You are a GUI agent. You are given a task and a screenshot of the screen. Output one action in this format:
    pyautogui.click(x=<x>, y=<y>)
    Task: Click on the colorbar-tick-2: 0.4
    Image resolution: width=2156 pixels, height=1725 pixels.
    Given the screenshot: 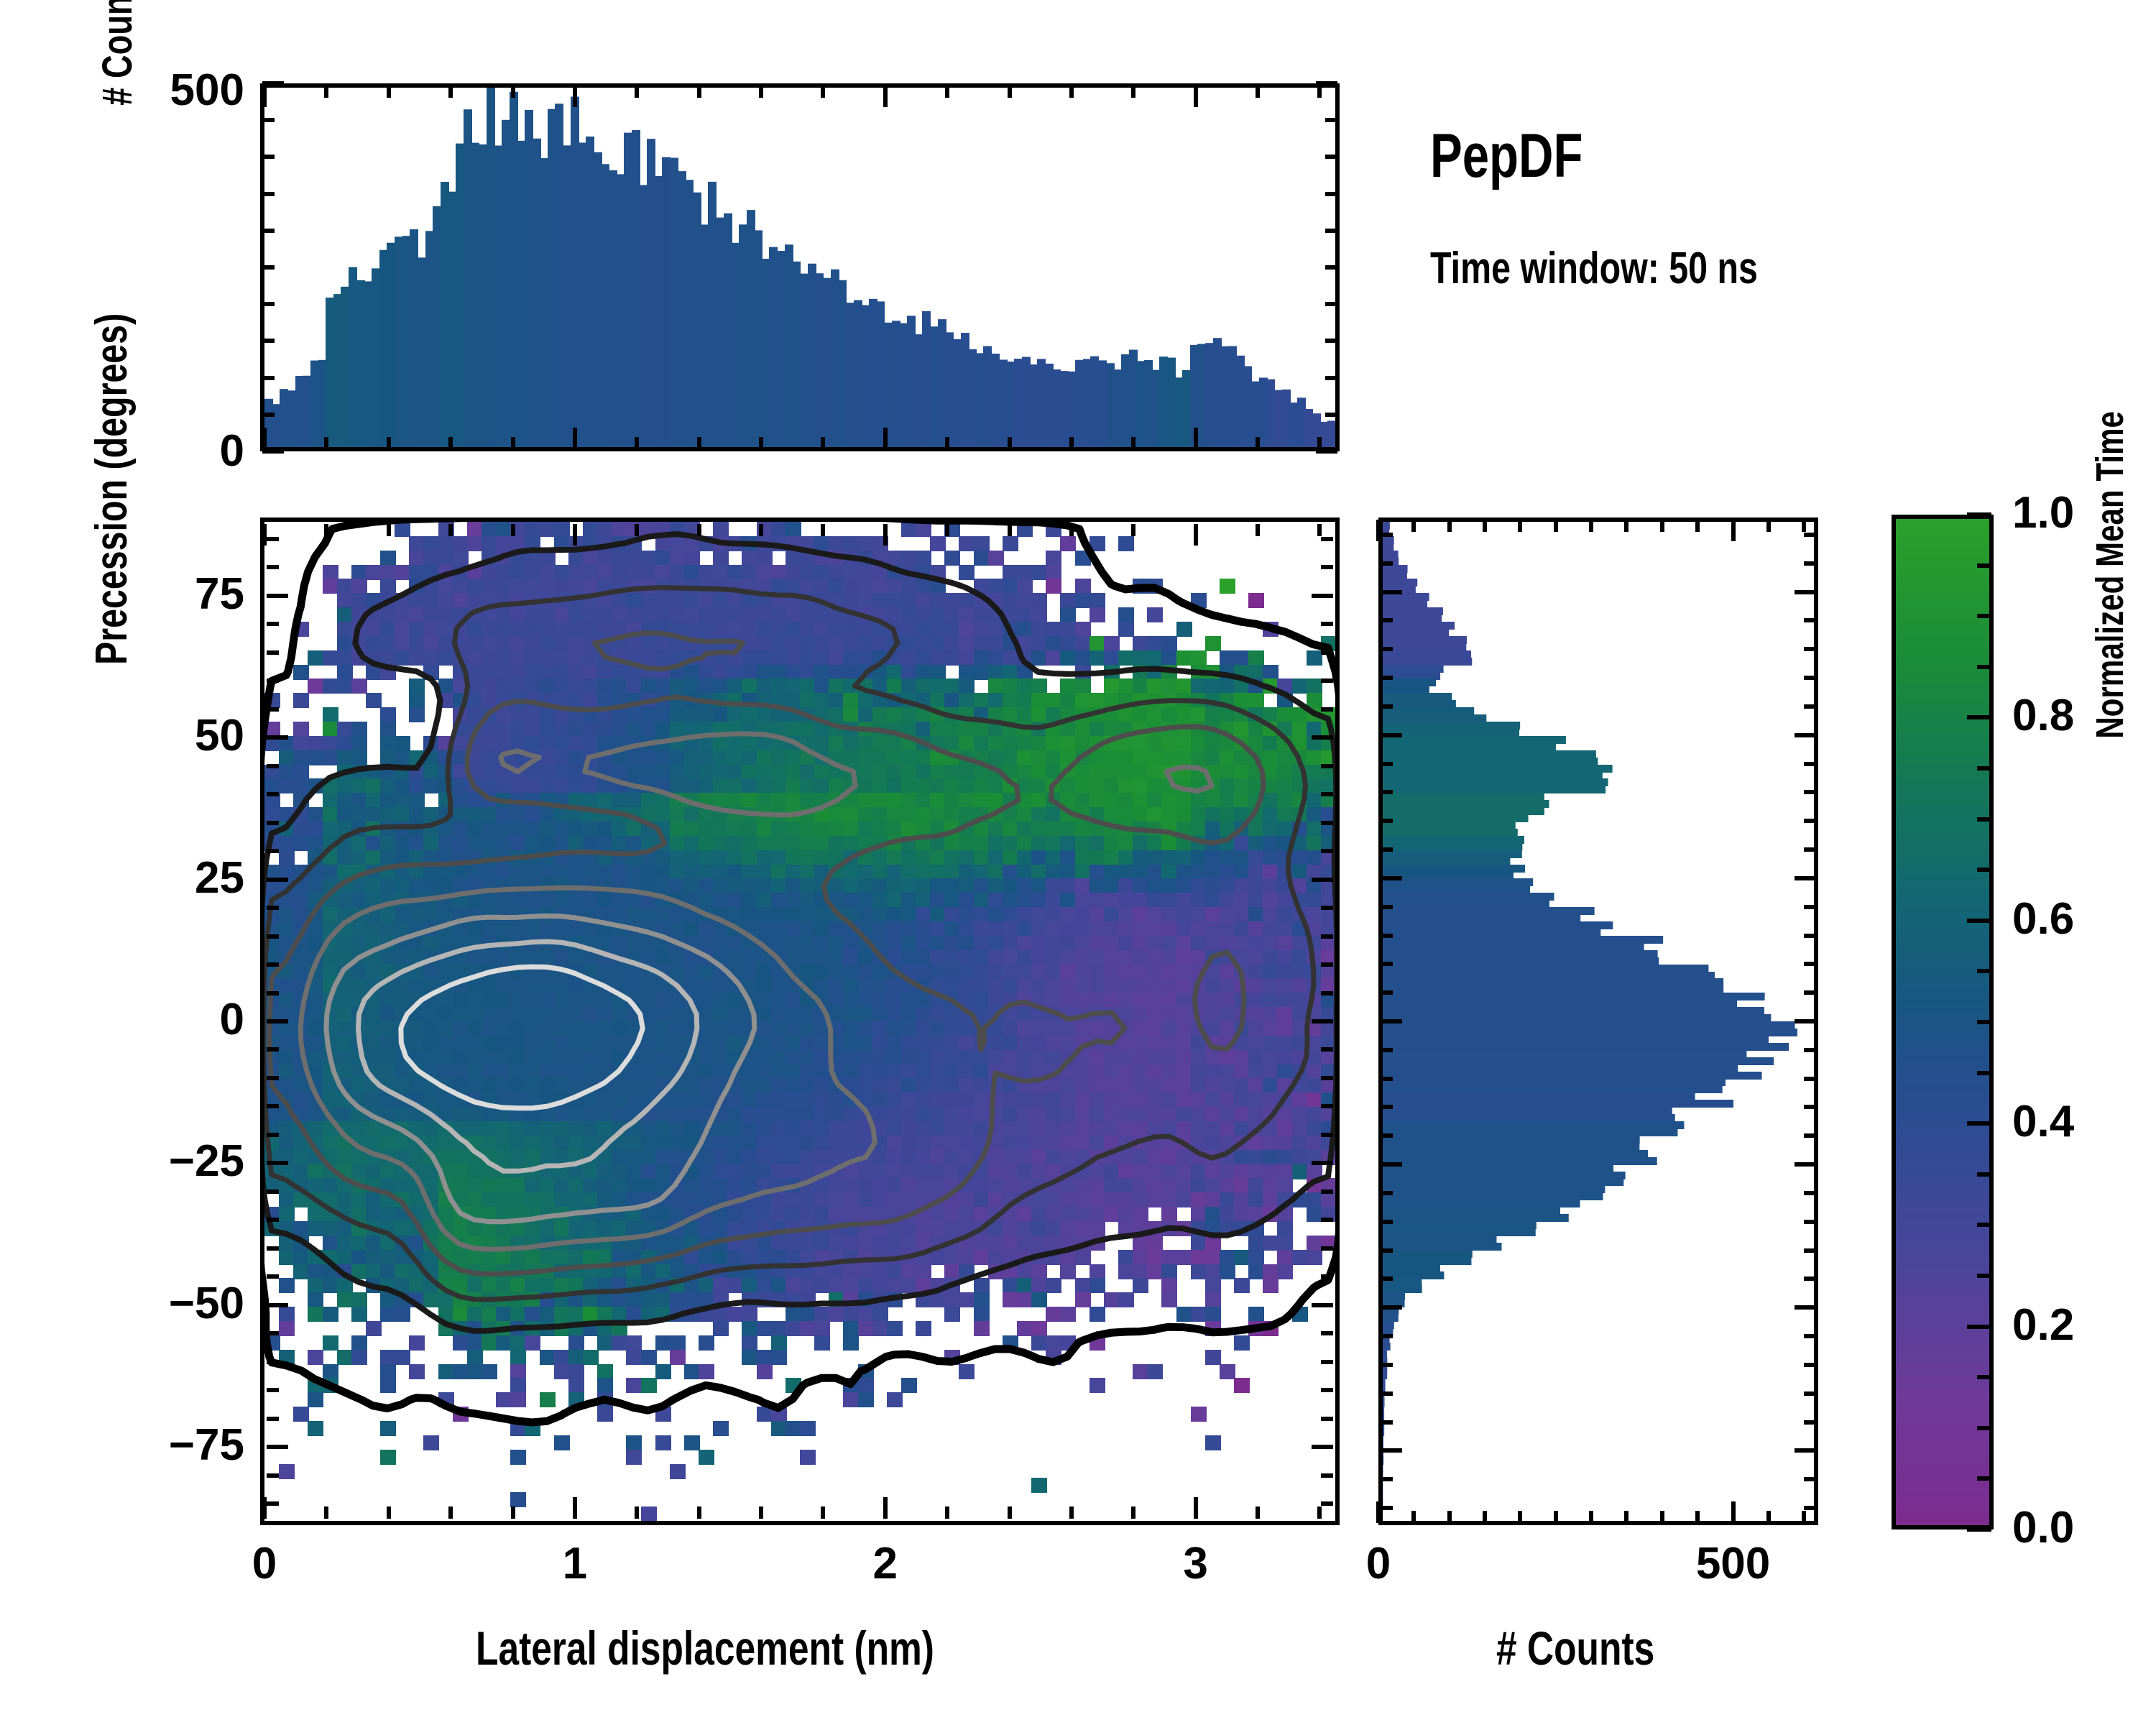 What is the action you would take?
    pyautogui.click(x=2044, y=1122)
    